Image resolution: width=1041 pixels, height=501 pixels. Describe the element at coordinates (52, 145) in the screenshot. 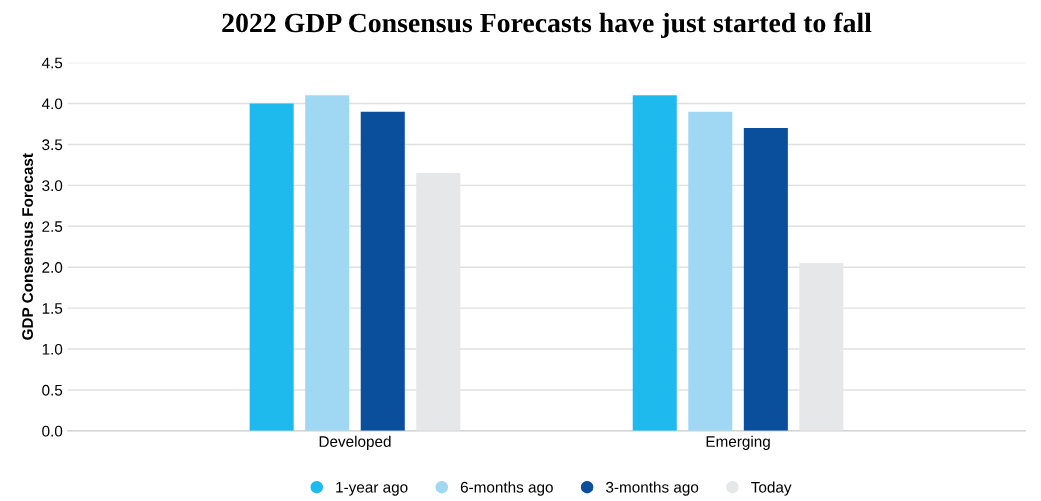

I see `y-tick-label: 3.5` at that location.